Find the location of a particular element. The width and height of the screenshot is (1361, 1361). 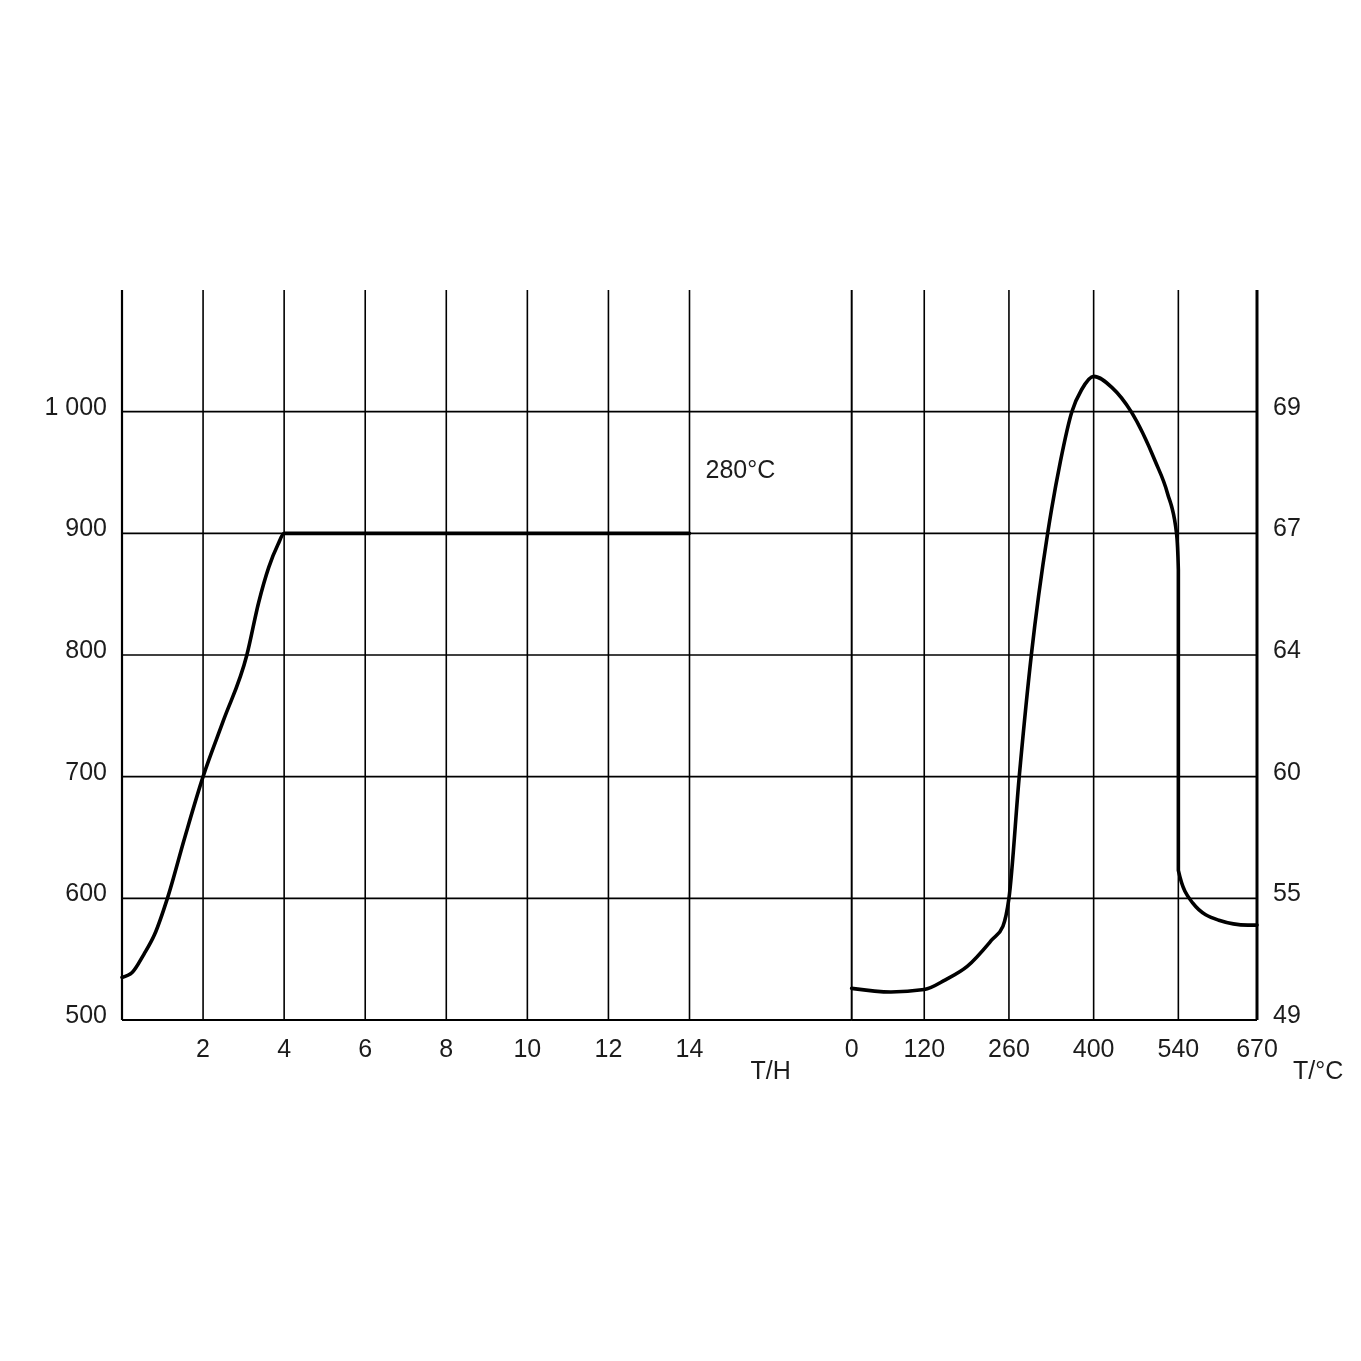

text: 67 is located at coordinates (1287, 527).